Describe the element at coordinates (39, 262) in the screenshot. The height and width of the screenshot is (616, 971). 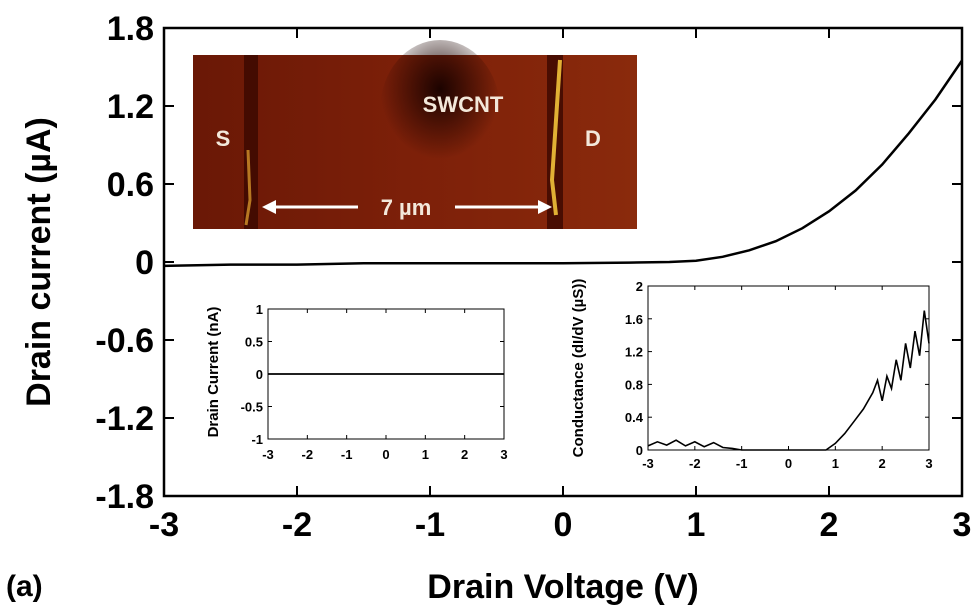
I see `y-axis-title: Drain current (µA)` at that location.